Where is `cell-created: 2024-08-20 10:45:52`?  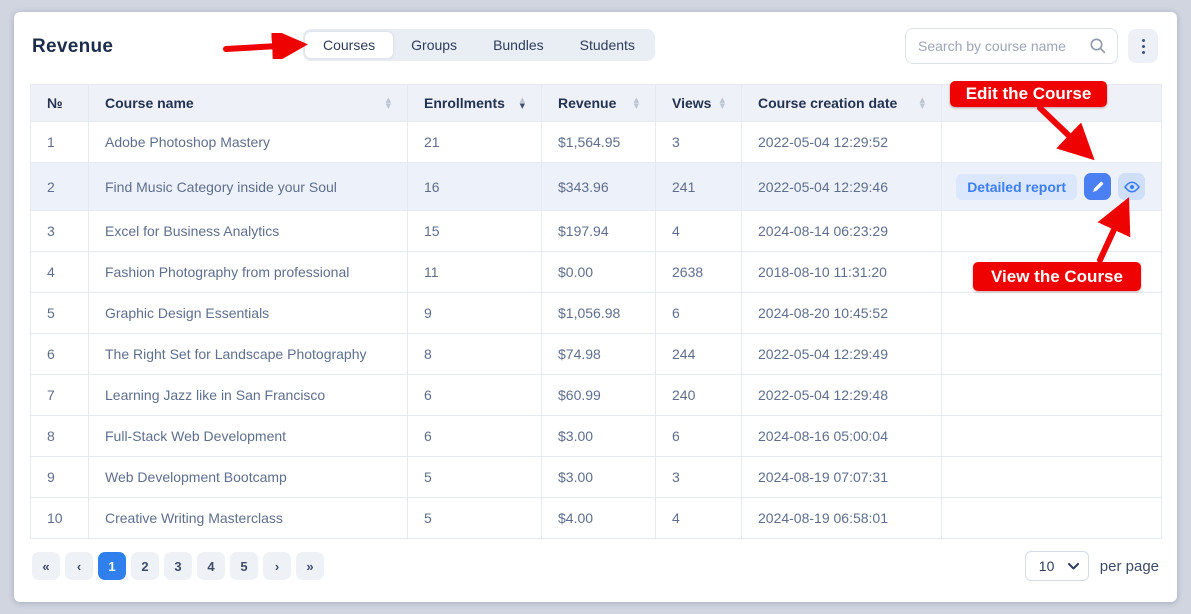 cell-created: 2024-08-20 10:45:52 is located at coordinates (841, 313).